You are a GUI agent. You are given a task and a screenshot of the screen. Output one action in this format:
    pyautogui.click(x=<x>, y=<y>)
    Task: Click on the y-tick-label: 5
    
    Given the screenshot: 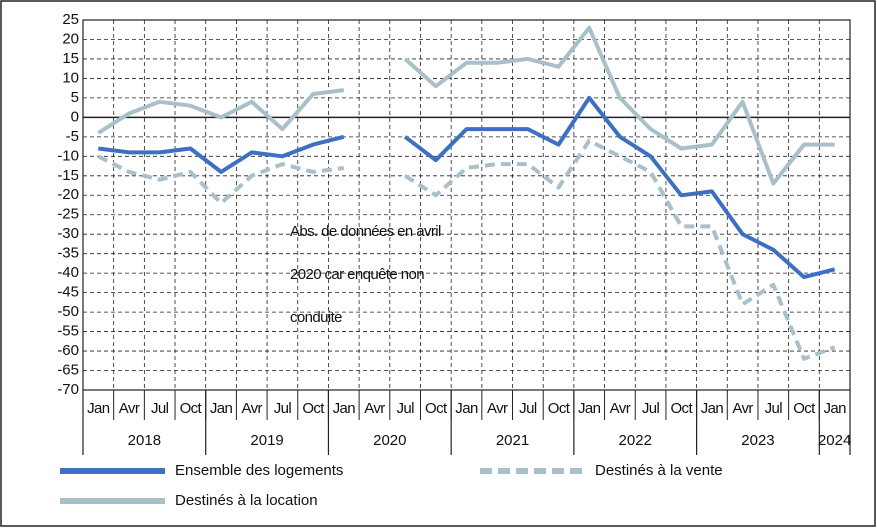 What is the action you would take?
    pyautogui.click(x=75, y=97)
    